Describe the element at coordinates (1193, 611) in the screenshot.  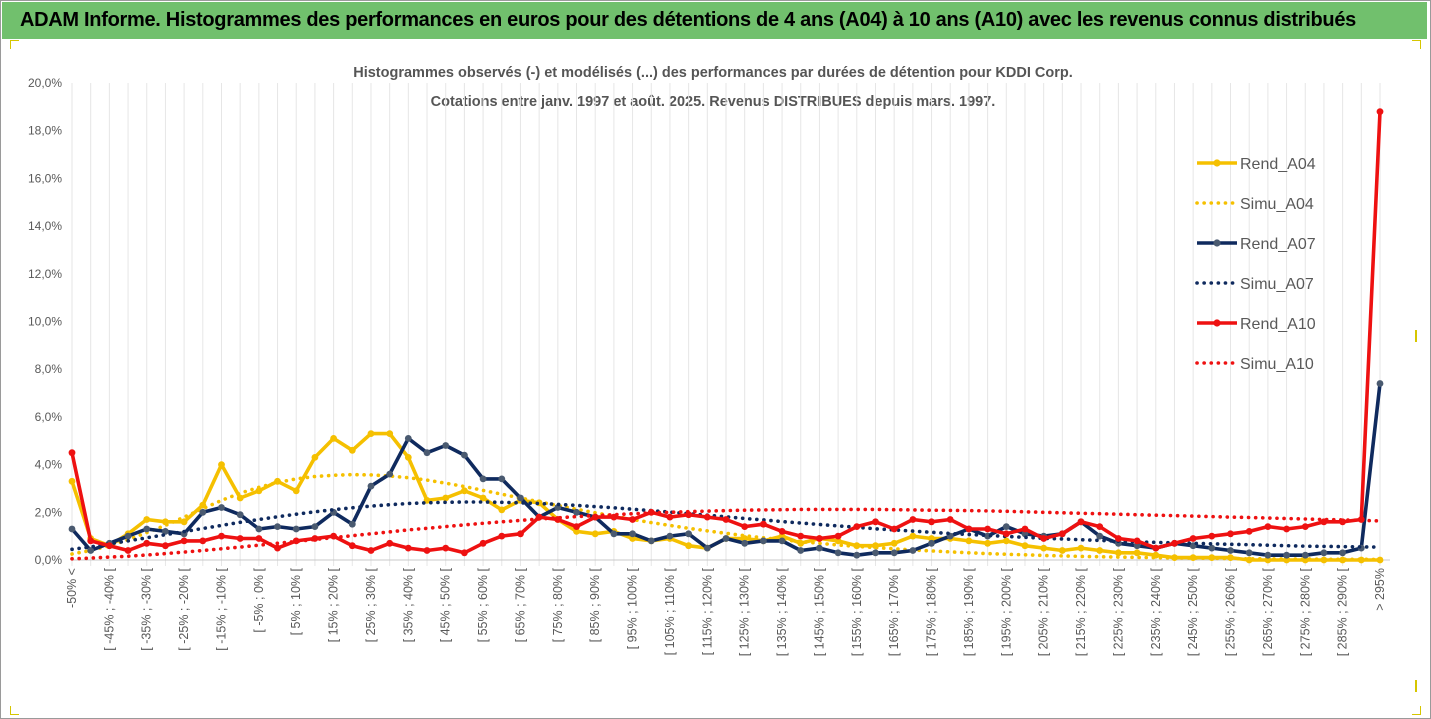
I see `x-tick-label: [ 245% ; 250% [` at that location.